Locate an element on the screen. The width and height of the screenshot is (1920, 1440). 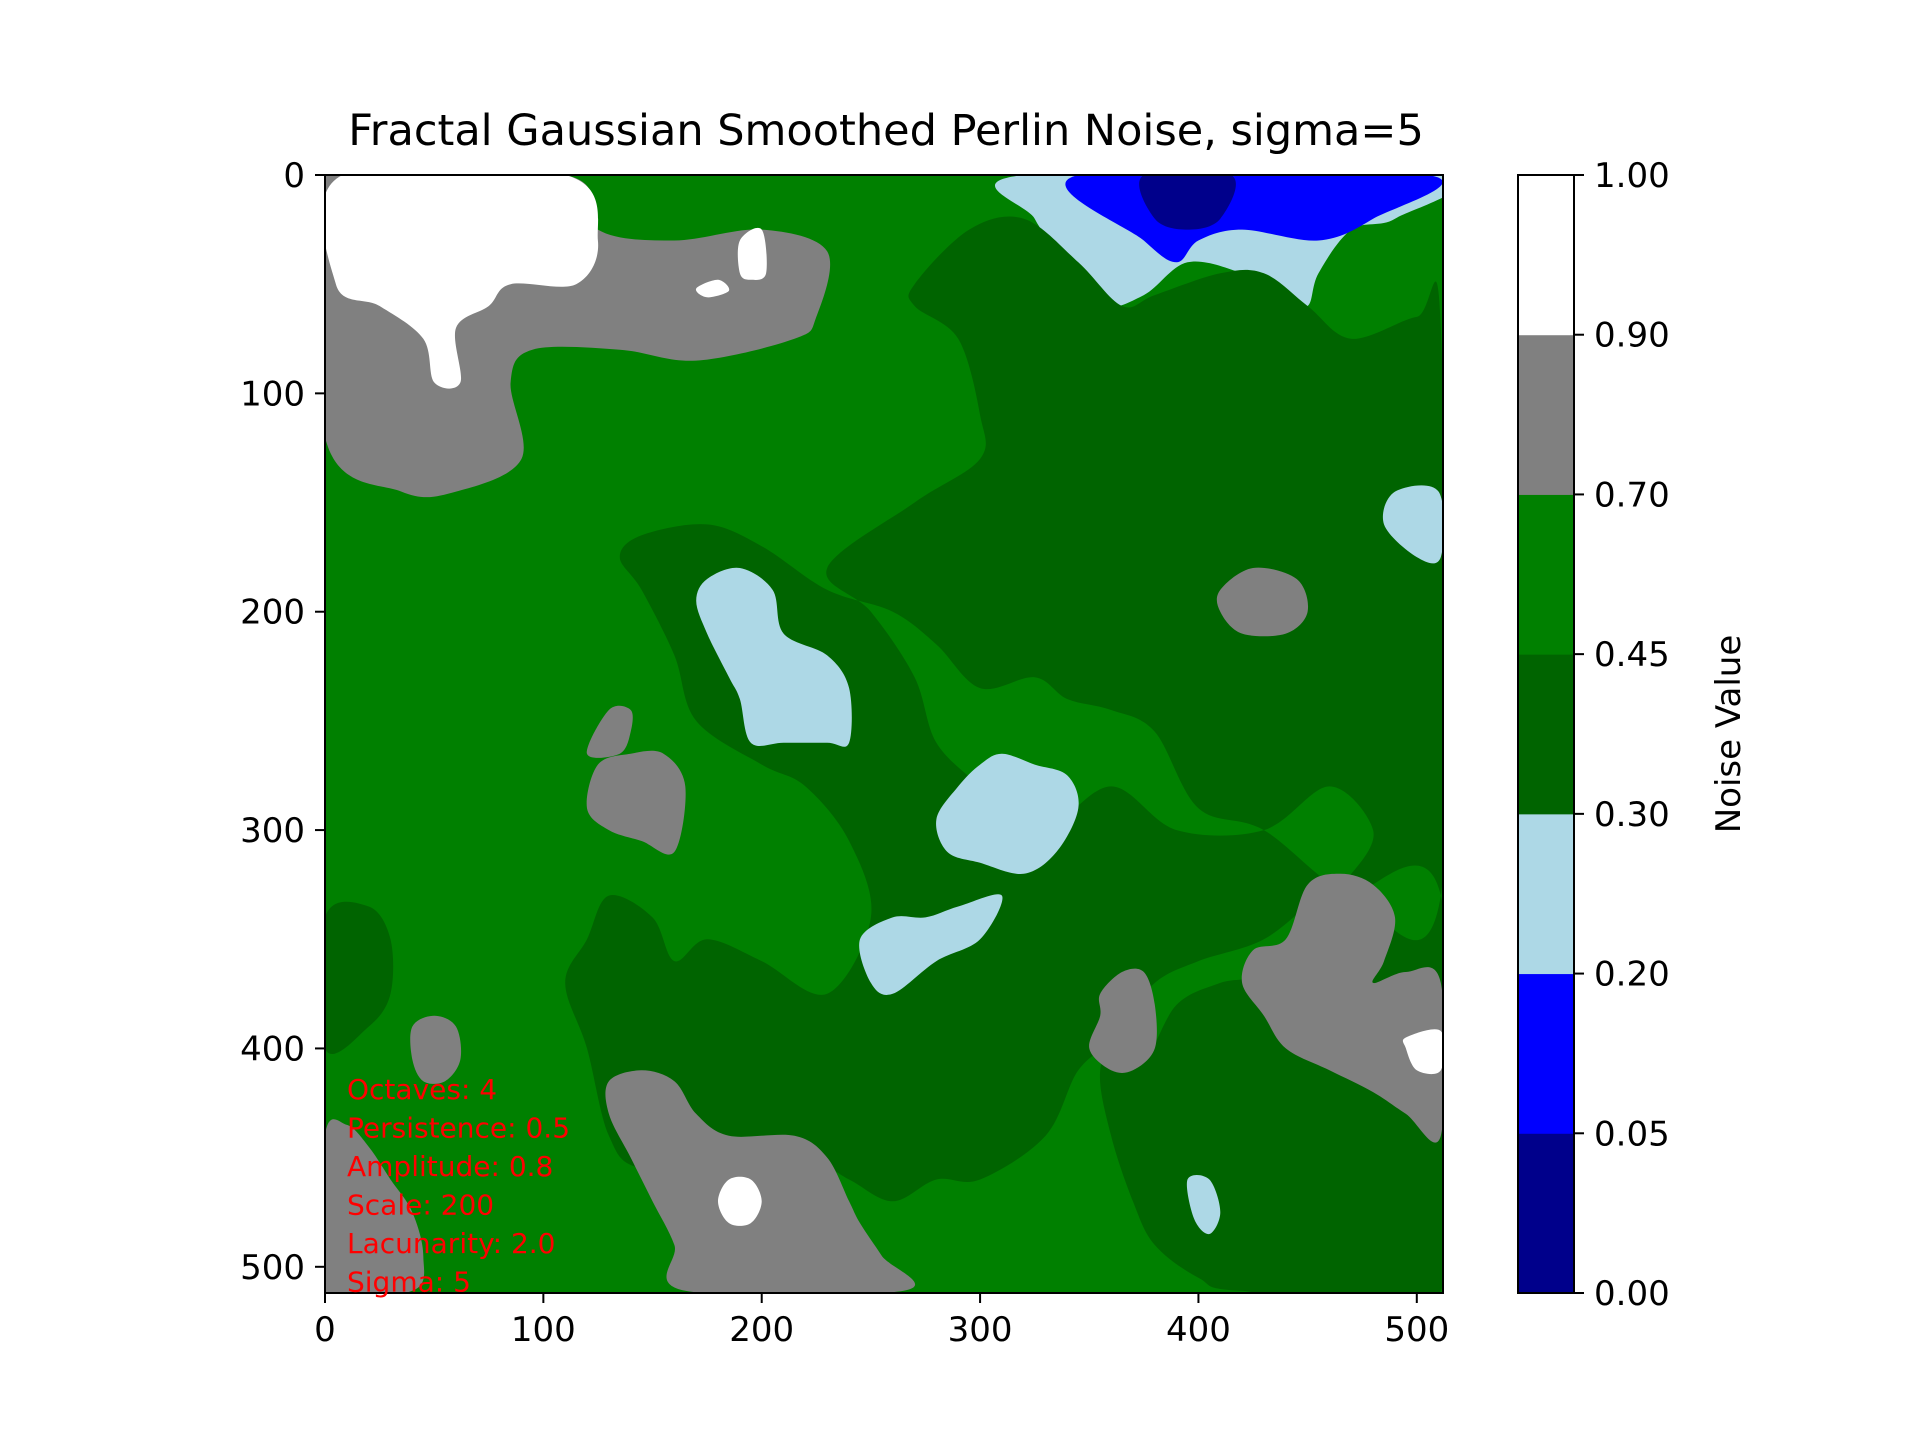
colorbar-band-lightblue is located at coordinates (1546, 894).